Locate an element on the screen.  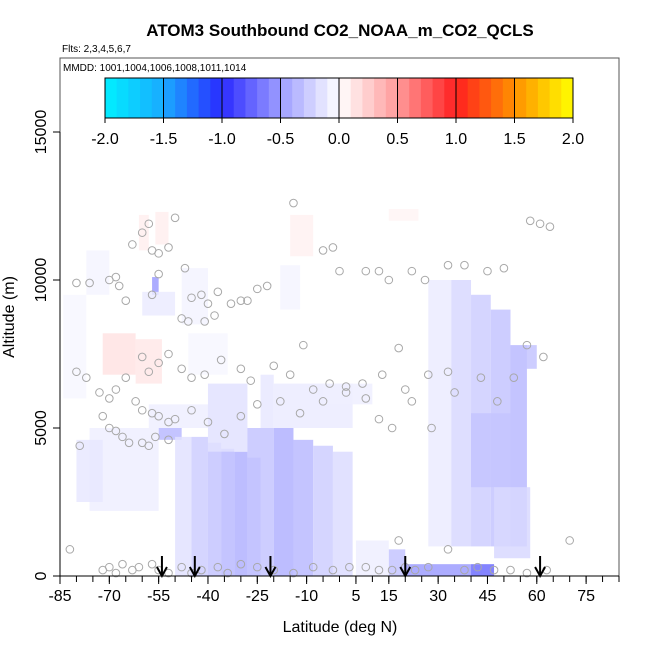
x-axis-tick-label: 5 is located at coordinates (355, 596).